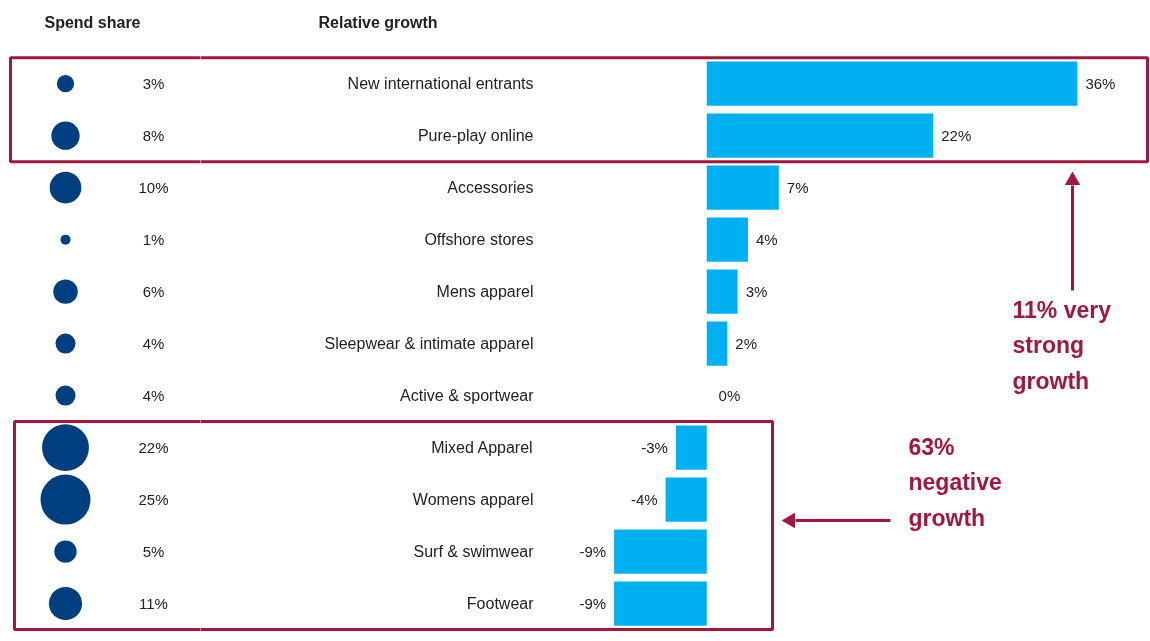 This screenshot has height=641, width=1150. I want to click on y-tick-label: Mens apparel, so click(485, 292).